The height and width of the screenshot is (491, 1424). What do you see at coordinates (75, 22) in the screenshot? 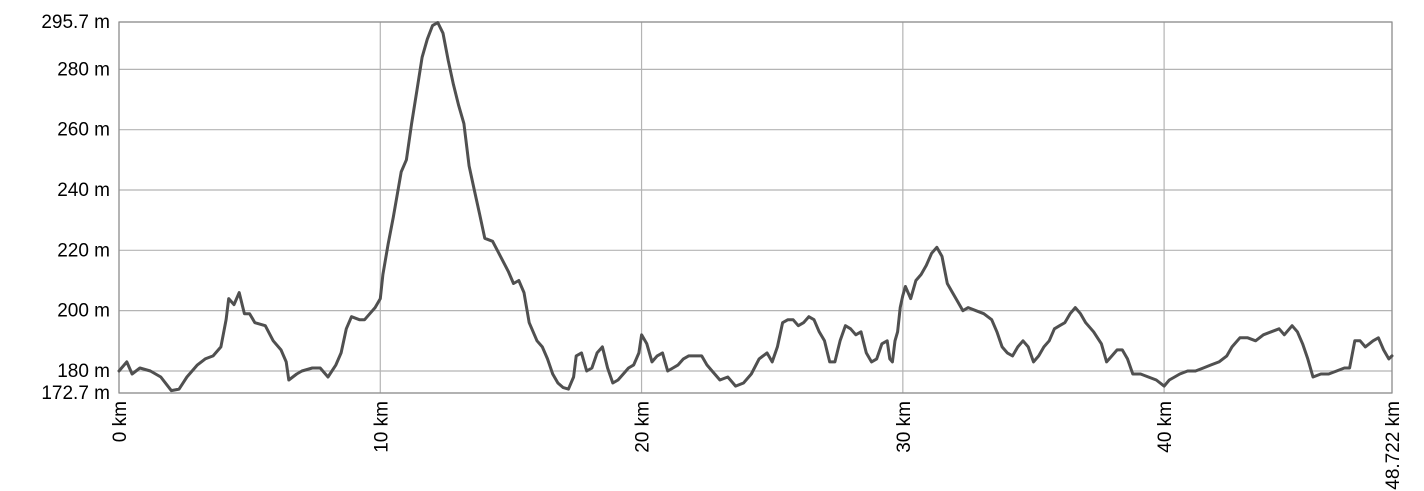
I see `y-tick-label: 295.7 m` at bounding box center [75, 22].